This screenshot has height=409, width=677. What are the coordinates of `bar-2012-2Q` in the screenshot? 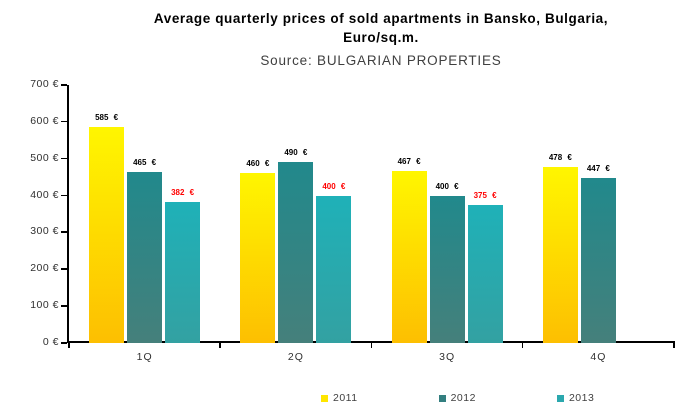 It's located at (296, 252).